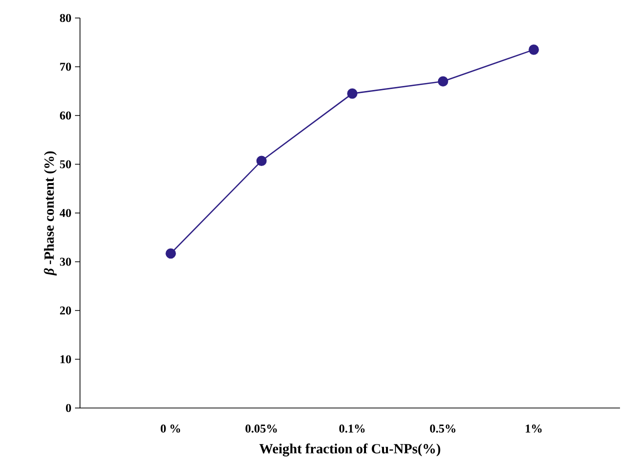 The height and width of the screenshot is (475, 622). I want to click on x-tick-label: 0.1%, so click(352, 428).